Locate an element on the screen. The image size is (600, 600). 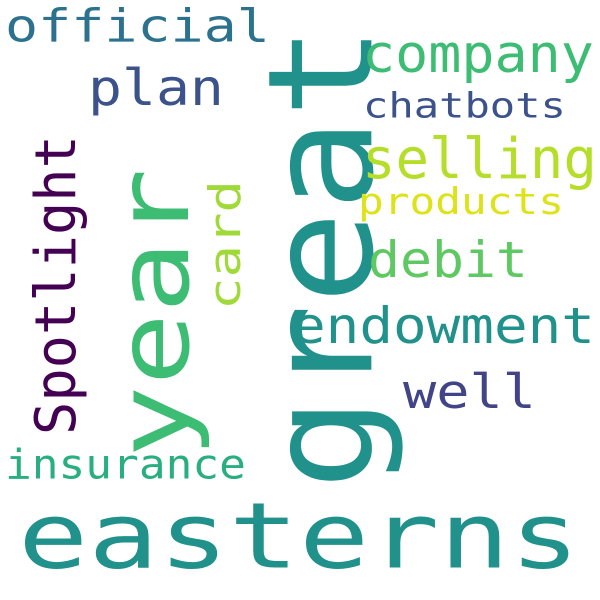
word-chatbots: chatbots is located at coordinates (464, 106).